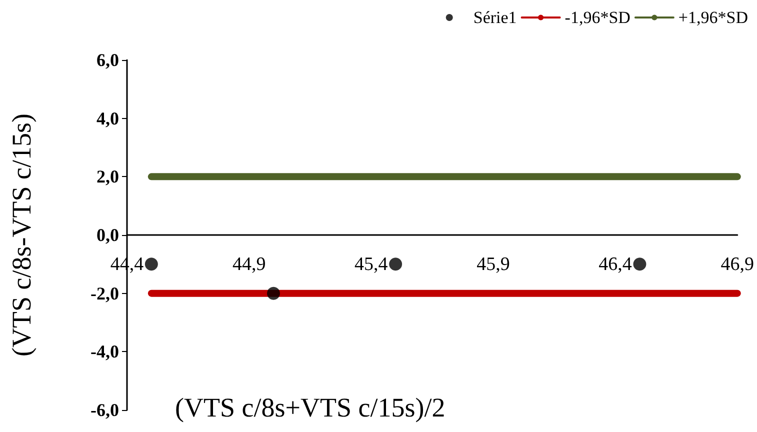  I want to click on x-tick-label: 46,4, so click(615, 264).